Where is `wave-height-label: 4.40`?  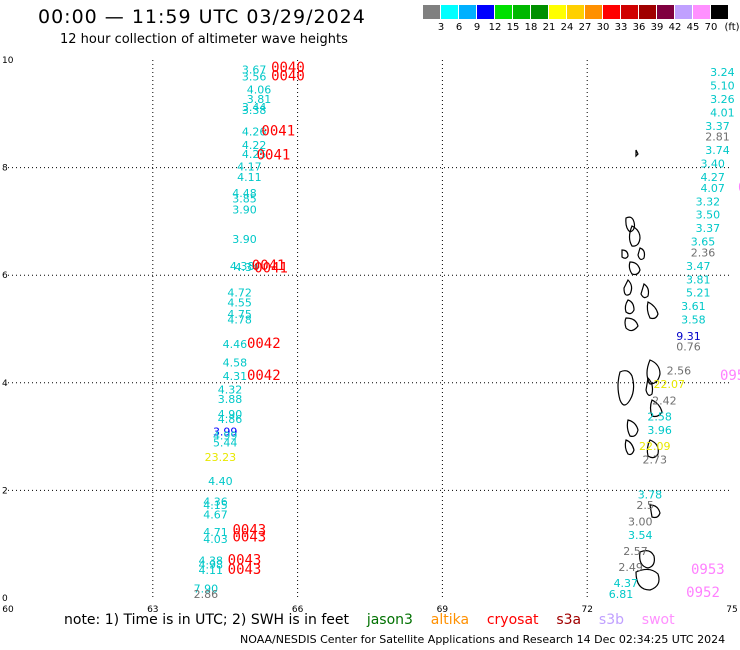
wave-height-label: 4.40 is located at coordinates (220, 481).